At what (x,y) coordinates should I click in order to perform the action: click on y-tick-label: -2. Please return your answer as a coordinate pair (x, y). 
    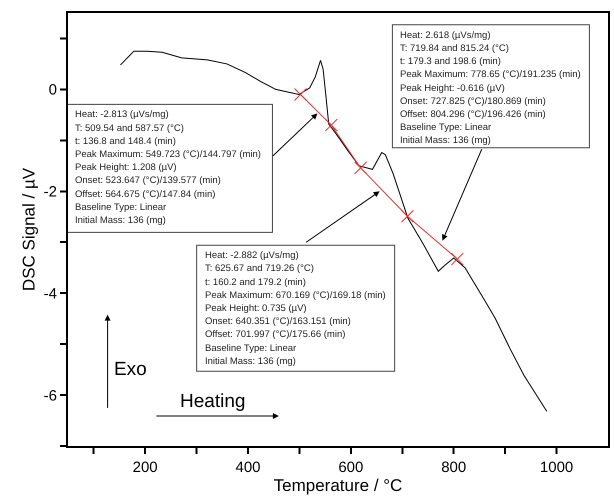
    Looking at the image, I should click on (50, 192).